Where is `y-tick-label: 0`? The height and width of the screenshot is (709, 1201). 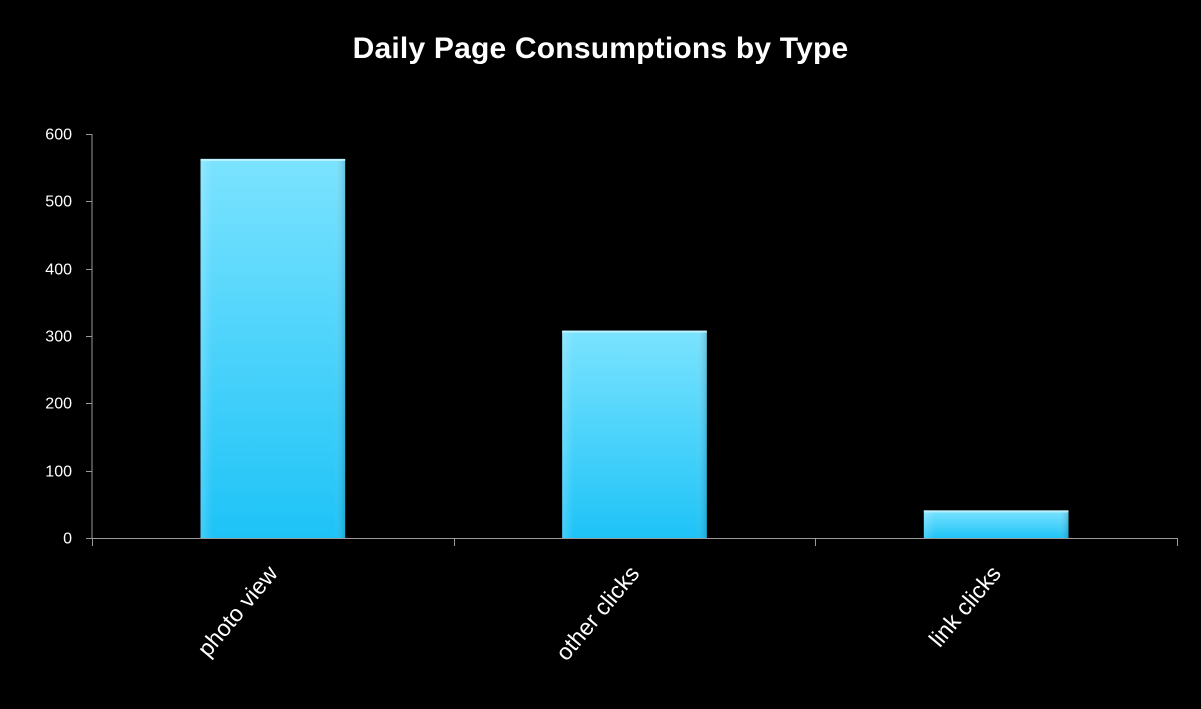 y-tick-label: 0 is located at coordinates (67, 539).